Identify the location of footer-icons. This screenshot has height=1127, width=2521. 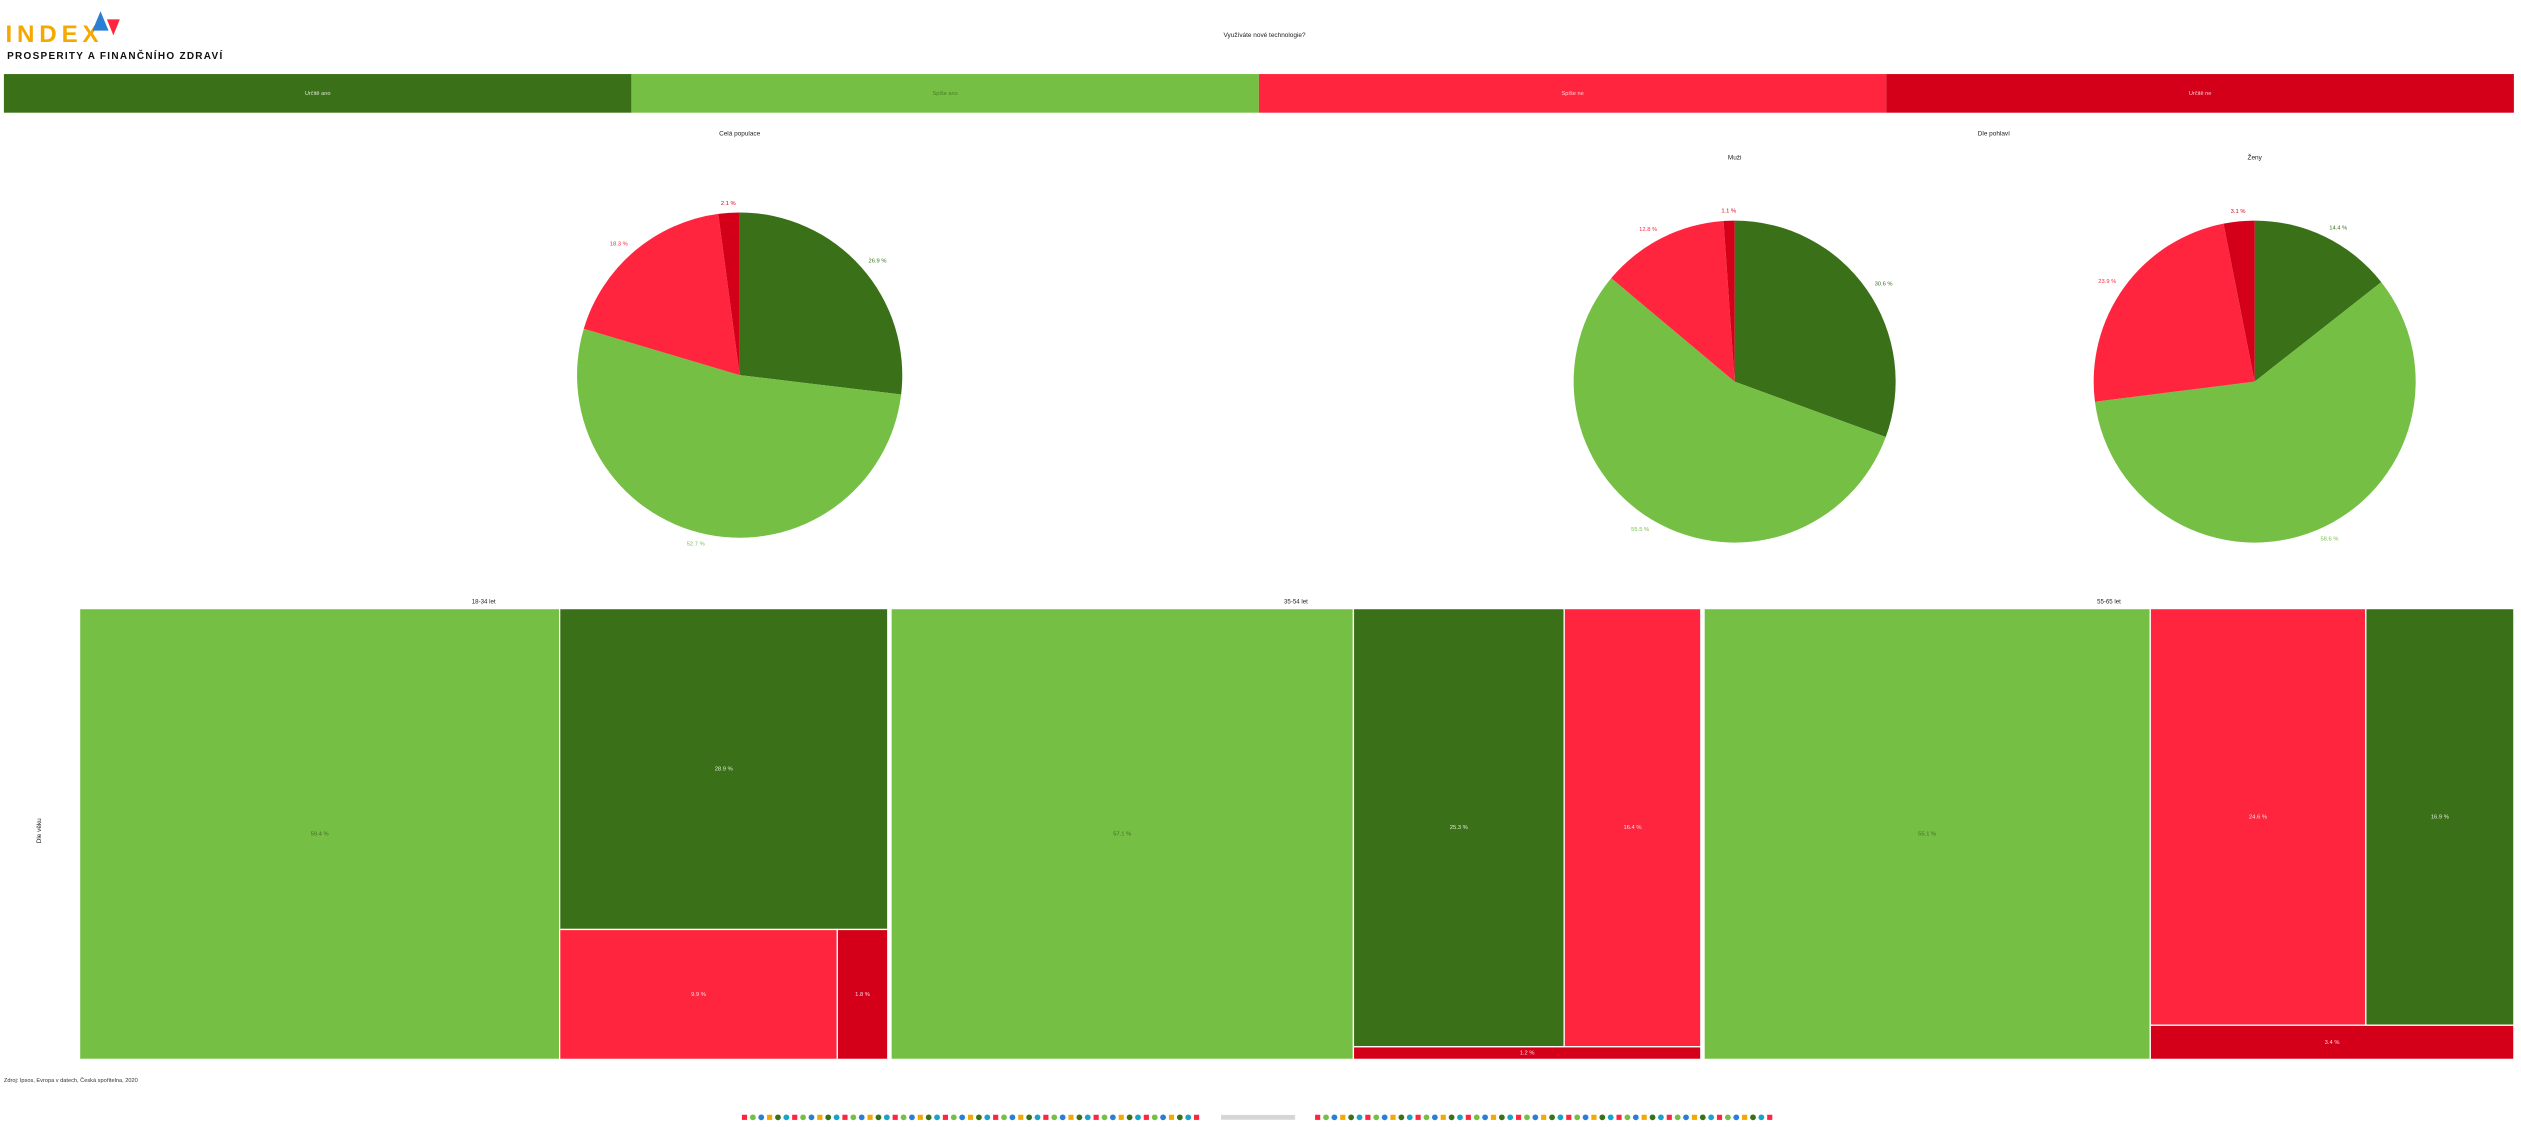
(1257, 1117).